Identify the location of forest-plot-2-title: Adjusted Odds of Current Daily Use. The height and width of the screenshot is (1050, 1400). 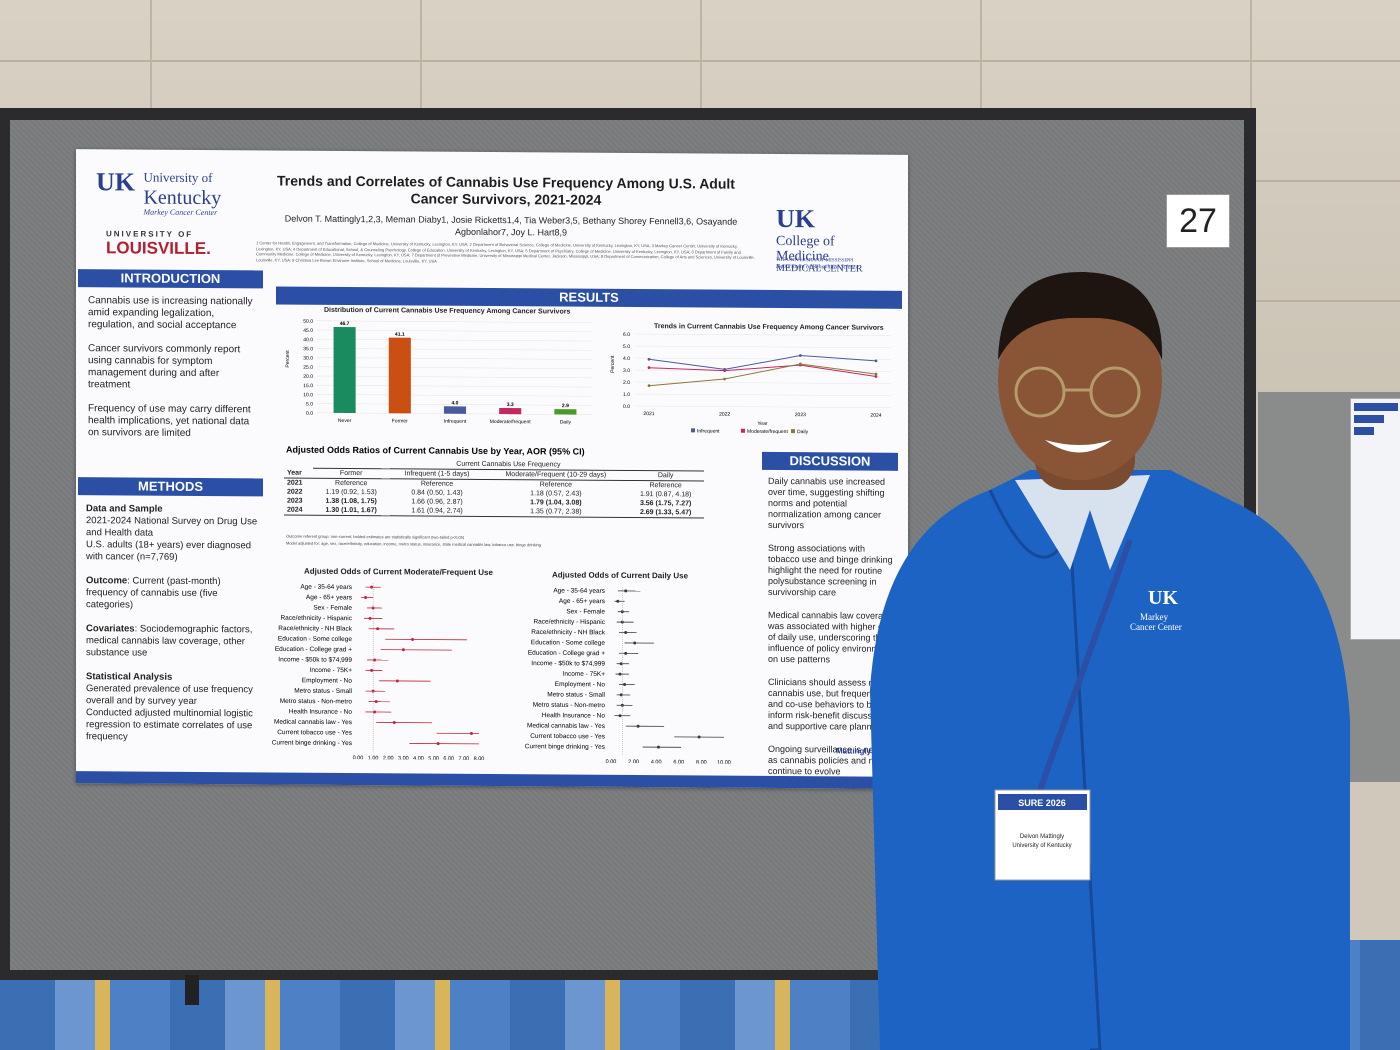
(620, 575).